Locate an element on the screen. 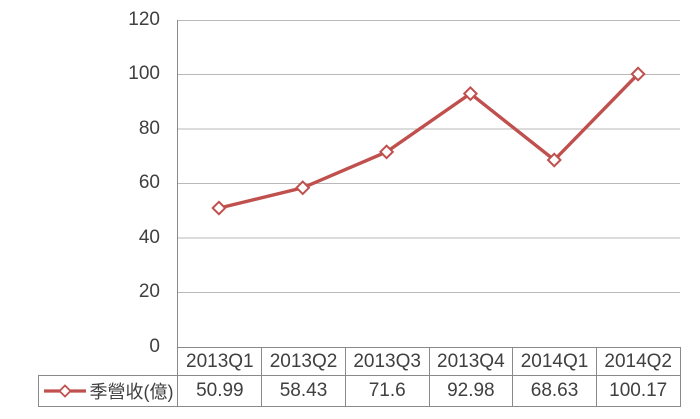  y-axis-tick-label: 60 is located at coordinates (149, 182).